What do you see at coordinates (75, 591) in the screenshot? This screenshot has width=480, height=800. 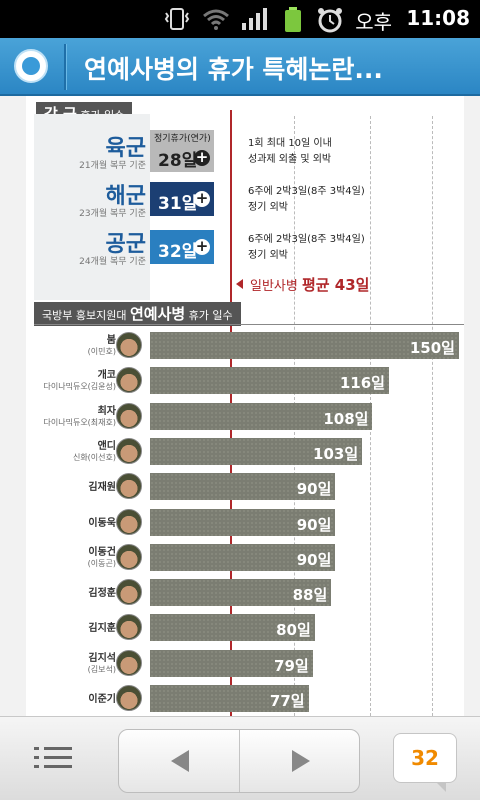 I see `celeb-label: 김정훈` at bounding box center [75, 591].